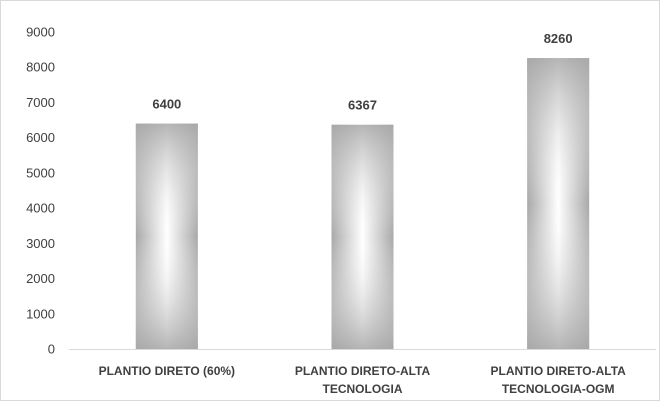 Image resolution: width=662 pixels, height=404 pixels. What do you see at coordinates (40, 313) in the screenshot?
I see `y-tick-label: 1000` at bounding box center [40, 313].